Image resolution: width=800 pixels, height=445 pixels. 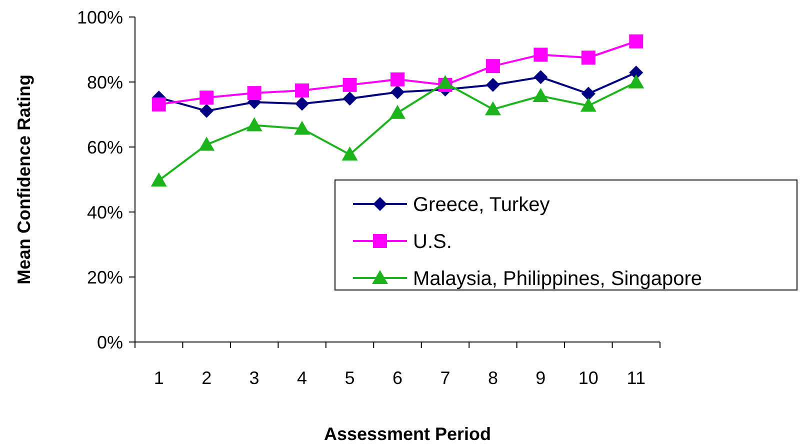 I want to click on x-tick-label: 11, so click(x=636, y=378).